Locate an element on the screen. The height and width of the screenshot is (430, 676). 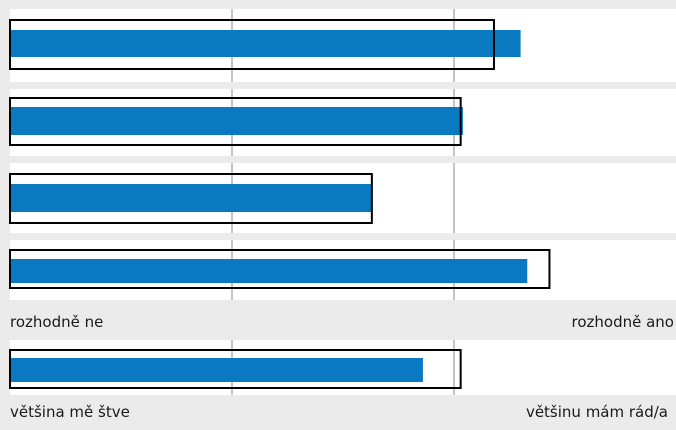
scale-max-label: většinu mám rád/a is located at coordinates (596, 412).